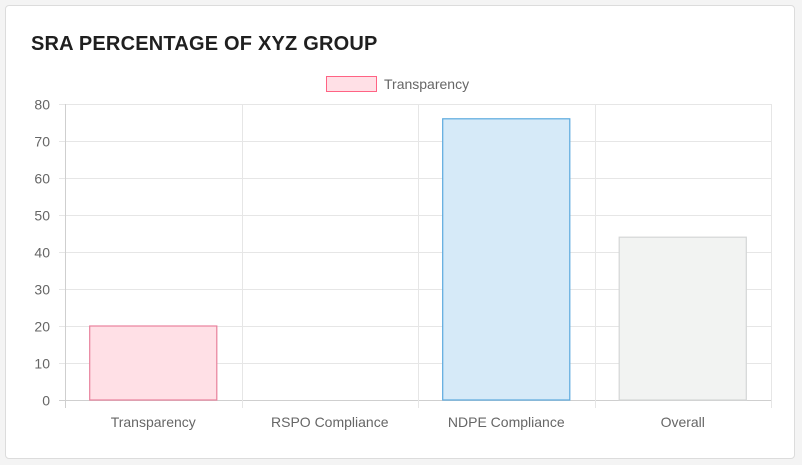 The height and width of the screenshot is (465, 802). Describe the element at coordinates (46, 401) in the screenshot. I see `y-tick-label: 0` at that location.